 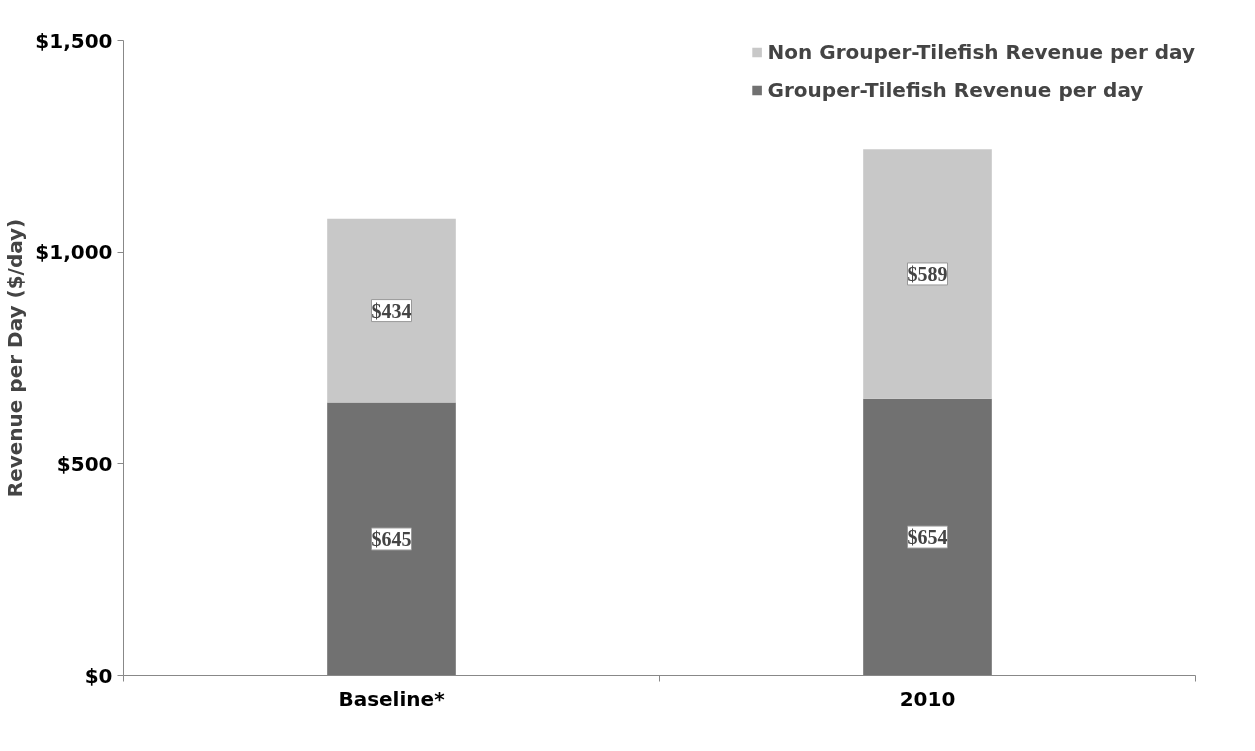 What do you see at coordinates (98, 675) in the screenshot?
I see `y-tick-label: $0` at bounding box center [98, 675].